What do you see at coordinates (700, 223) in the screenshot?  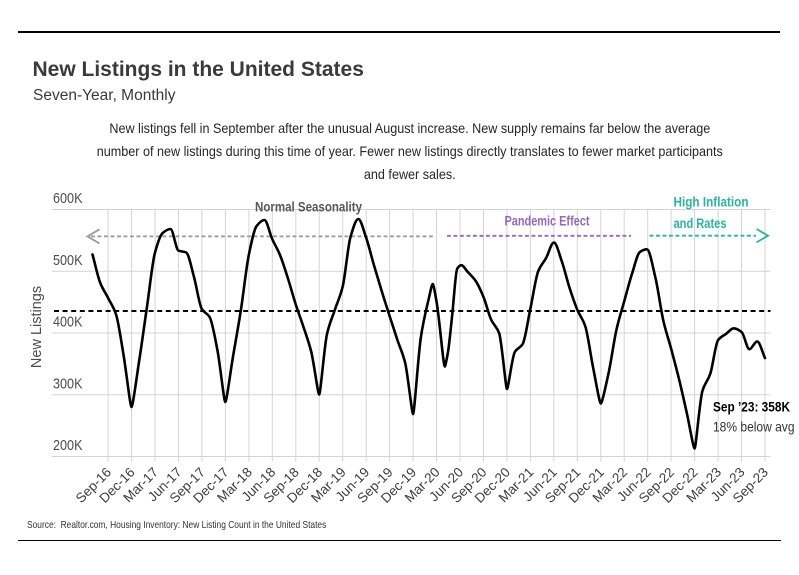 I see `svg-text: and Rates` at bounding box center [700, 223].